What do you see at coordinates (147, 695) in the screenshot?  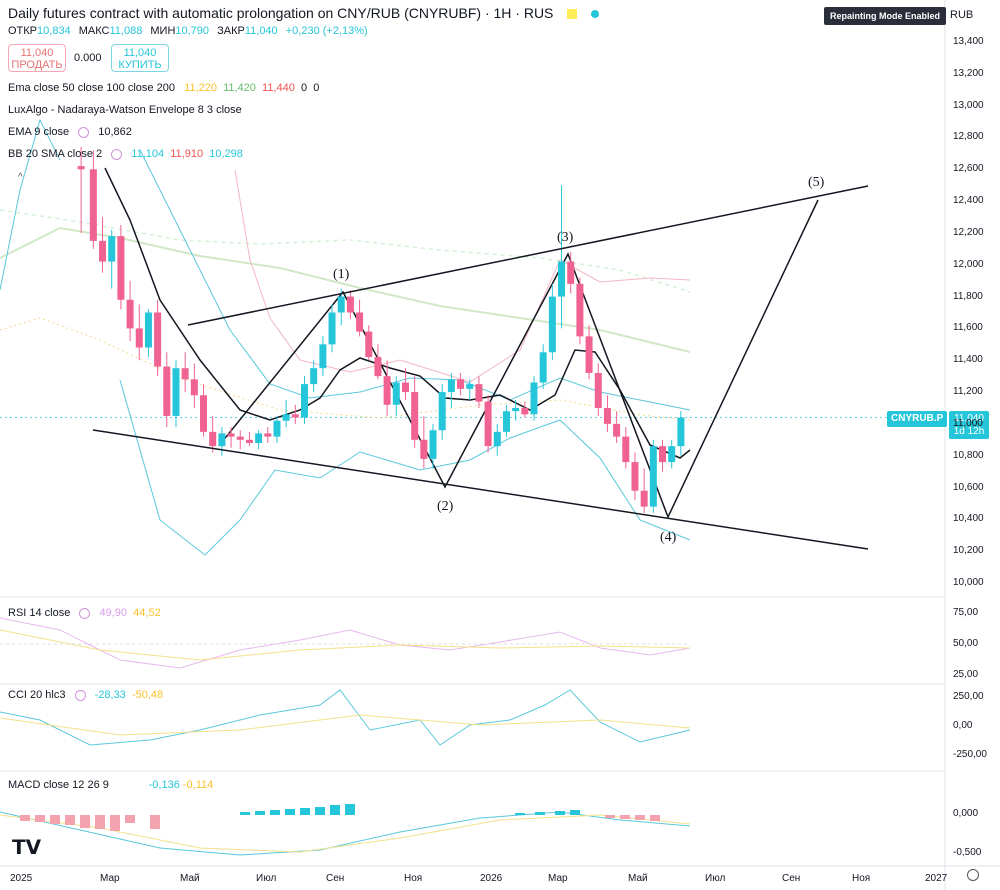 I see `cci-ma-value: -50,48` at bounding box center [147, 695].